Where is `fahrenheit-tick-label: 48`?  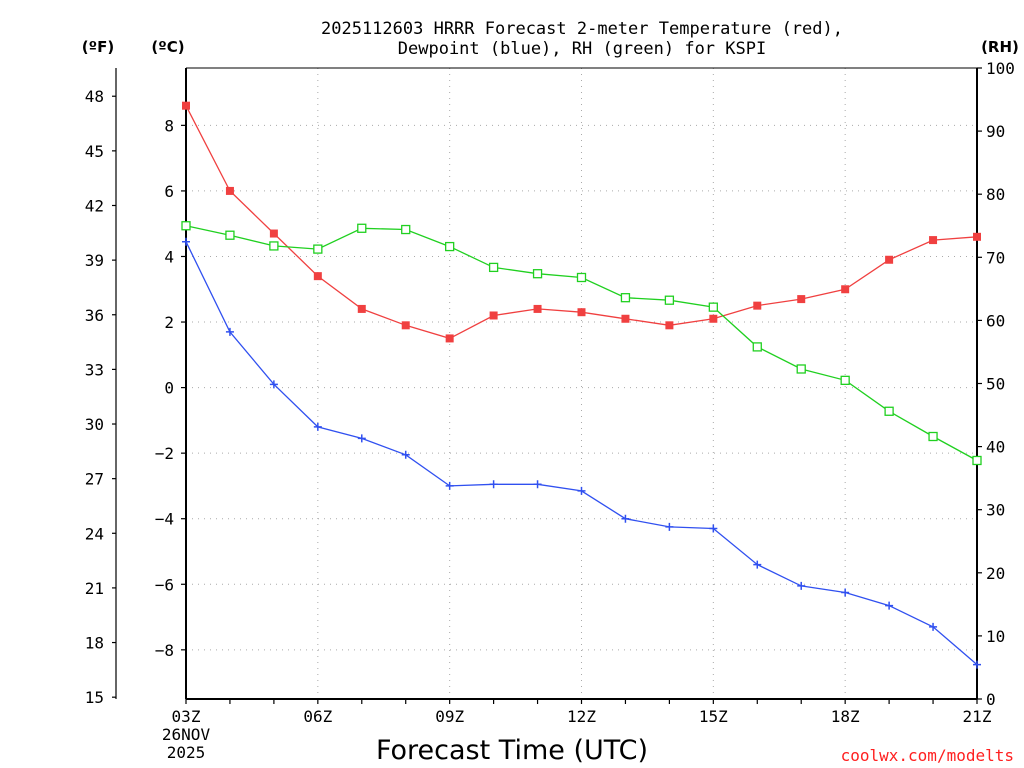 fahrenheit-tick-label: 48 is located at coordinates (94, 96).